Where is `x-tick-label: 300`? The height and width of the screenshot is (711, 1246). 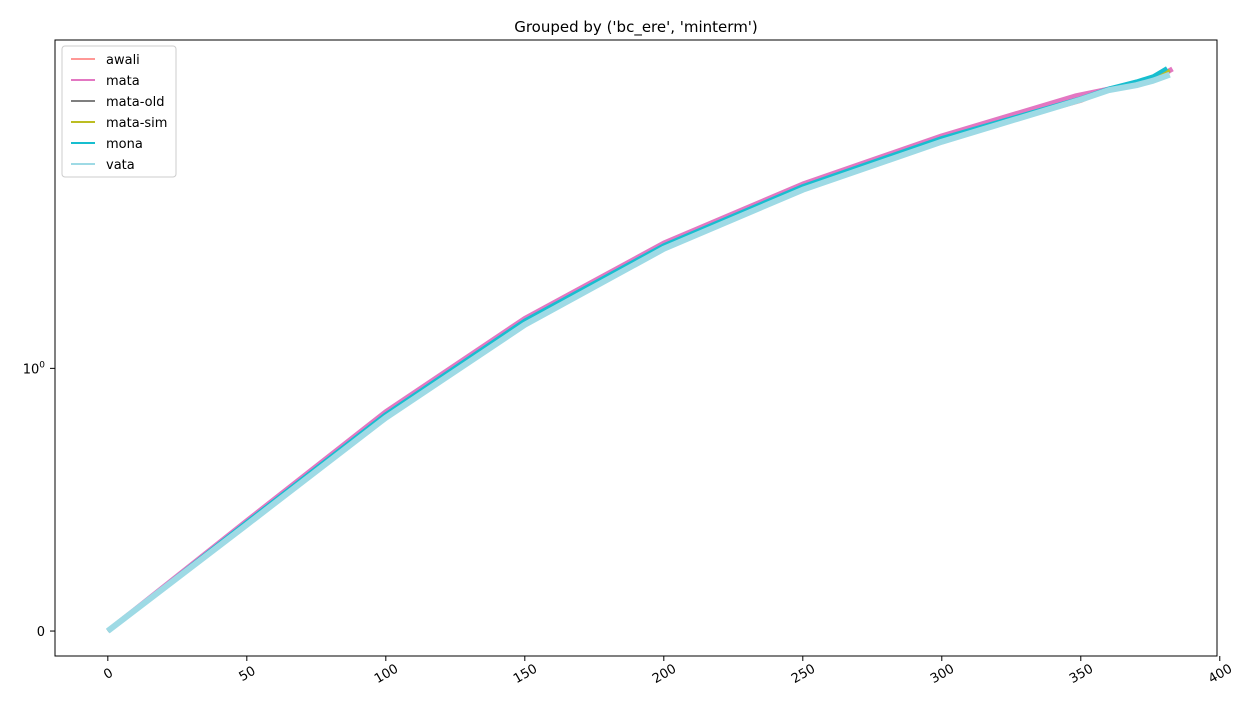
x-tick-label: 300 is located at coordinates (942, 674).